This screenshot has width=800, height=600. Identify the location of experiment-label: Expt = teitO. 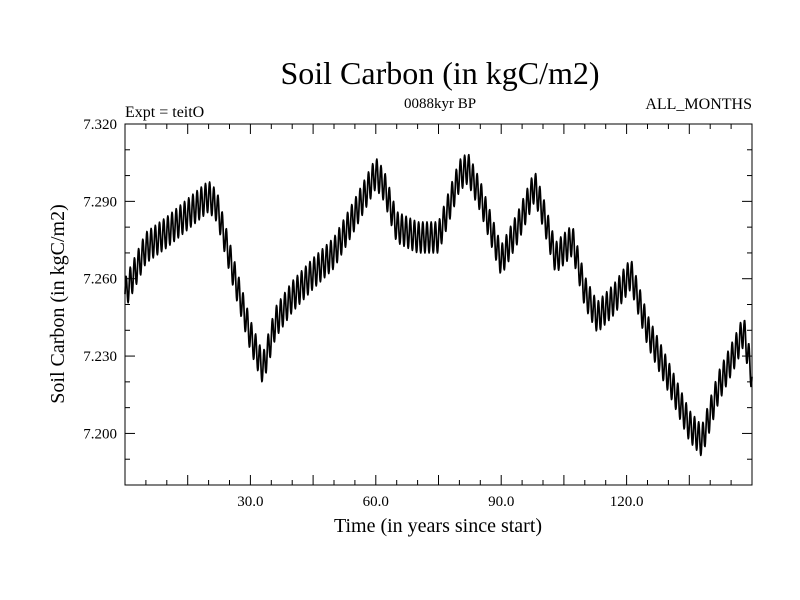
(164, 112).